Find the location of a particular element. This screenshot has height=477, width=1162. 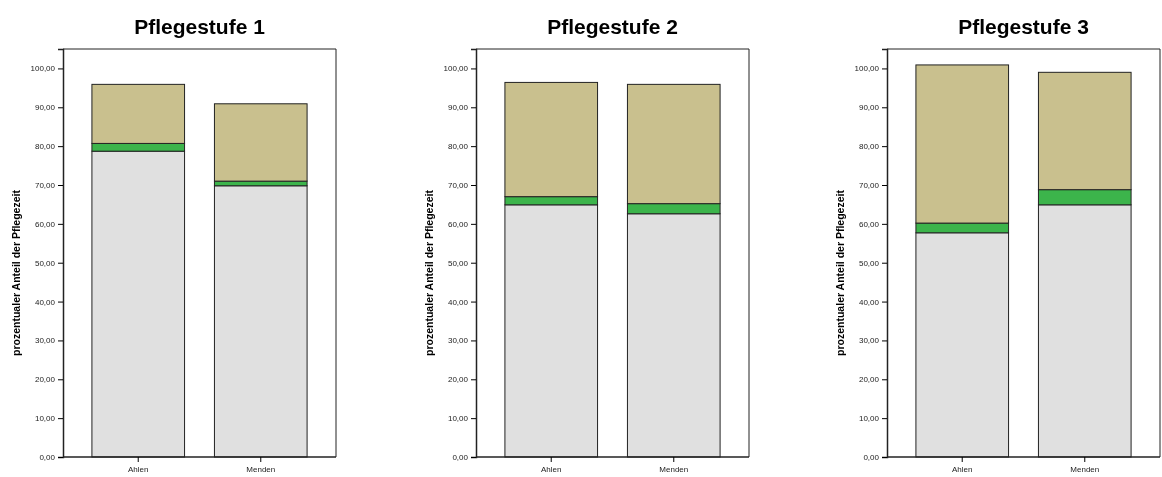

chart-title: Pflegestufe 2 is located at coordinates (612, 26).